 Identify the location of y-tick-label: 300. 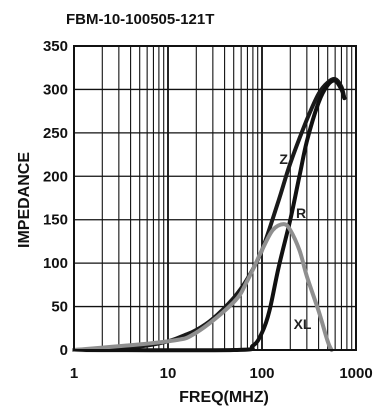
(55, 89).